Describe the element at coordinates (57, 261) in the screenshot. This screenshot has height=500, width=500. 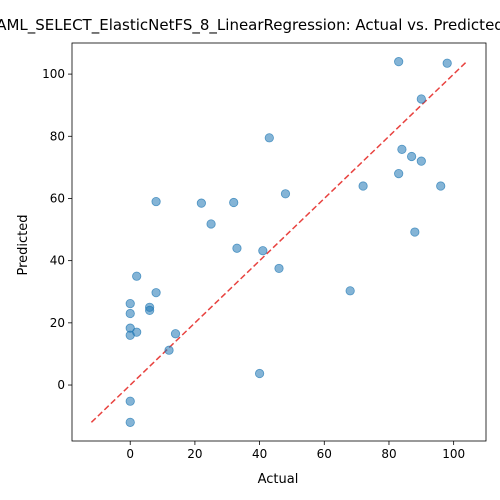
I see `y-tick-label: 40` at that location.